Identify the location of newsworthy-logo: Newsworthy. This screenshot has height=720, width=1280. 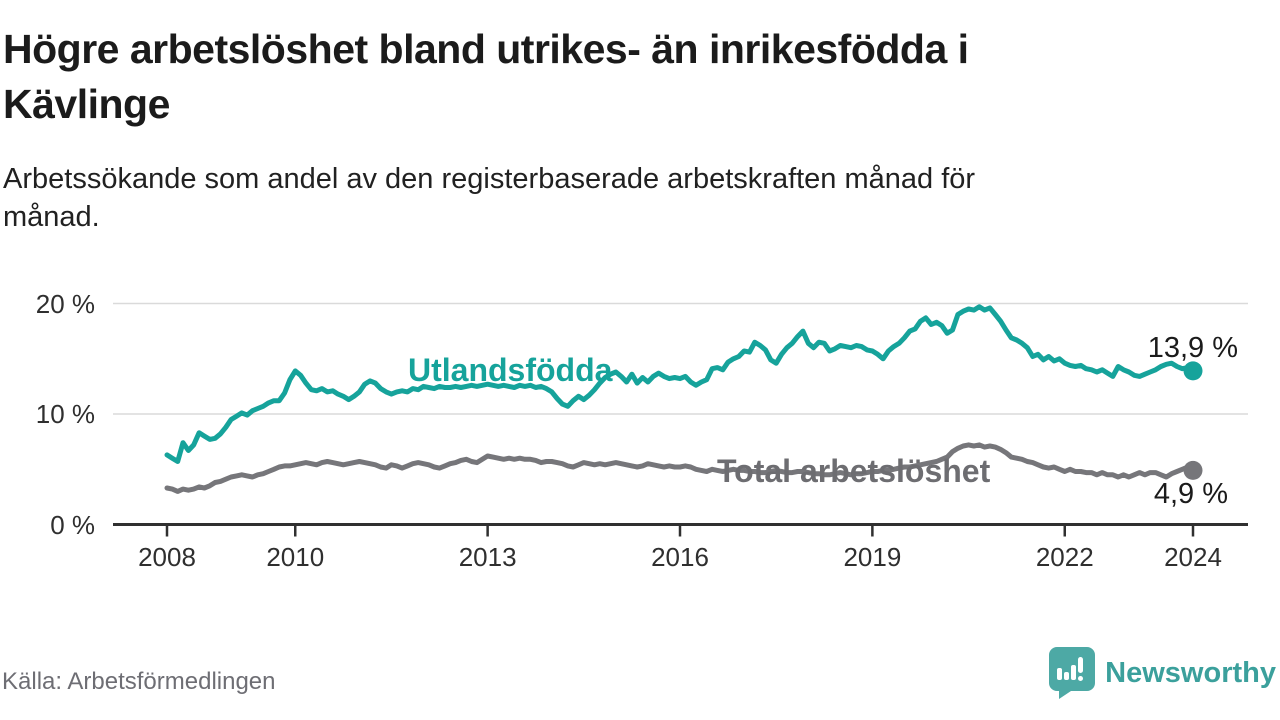
(1162, 673).